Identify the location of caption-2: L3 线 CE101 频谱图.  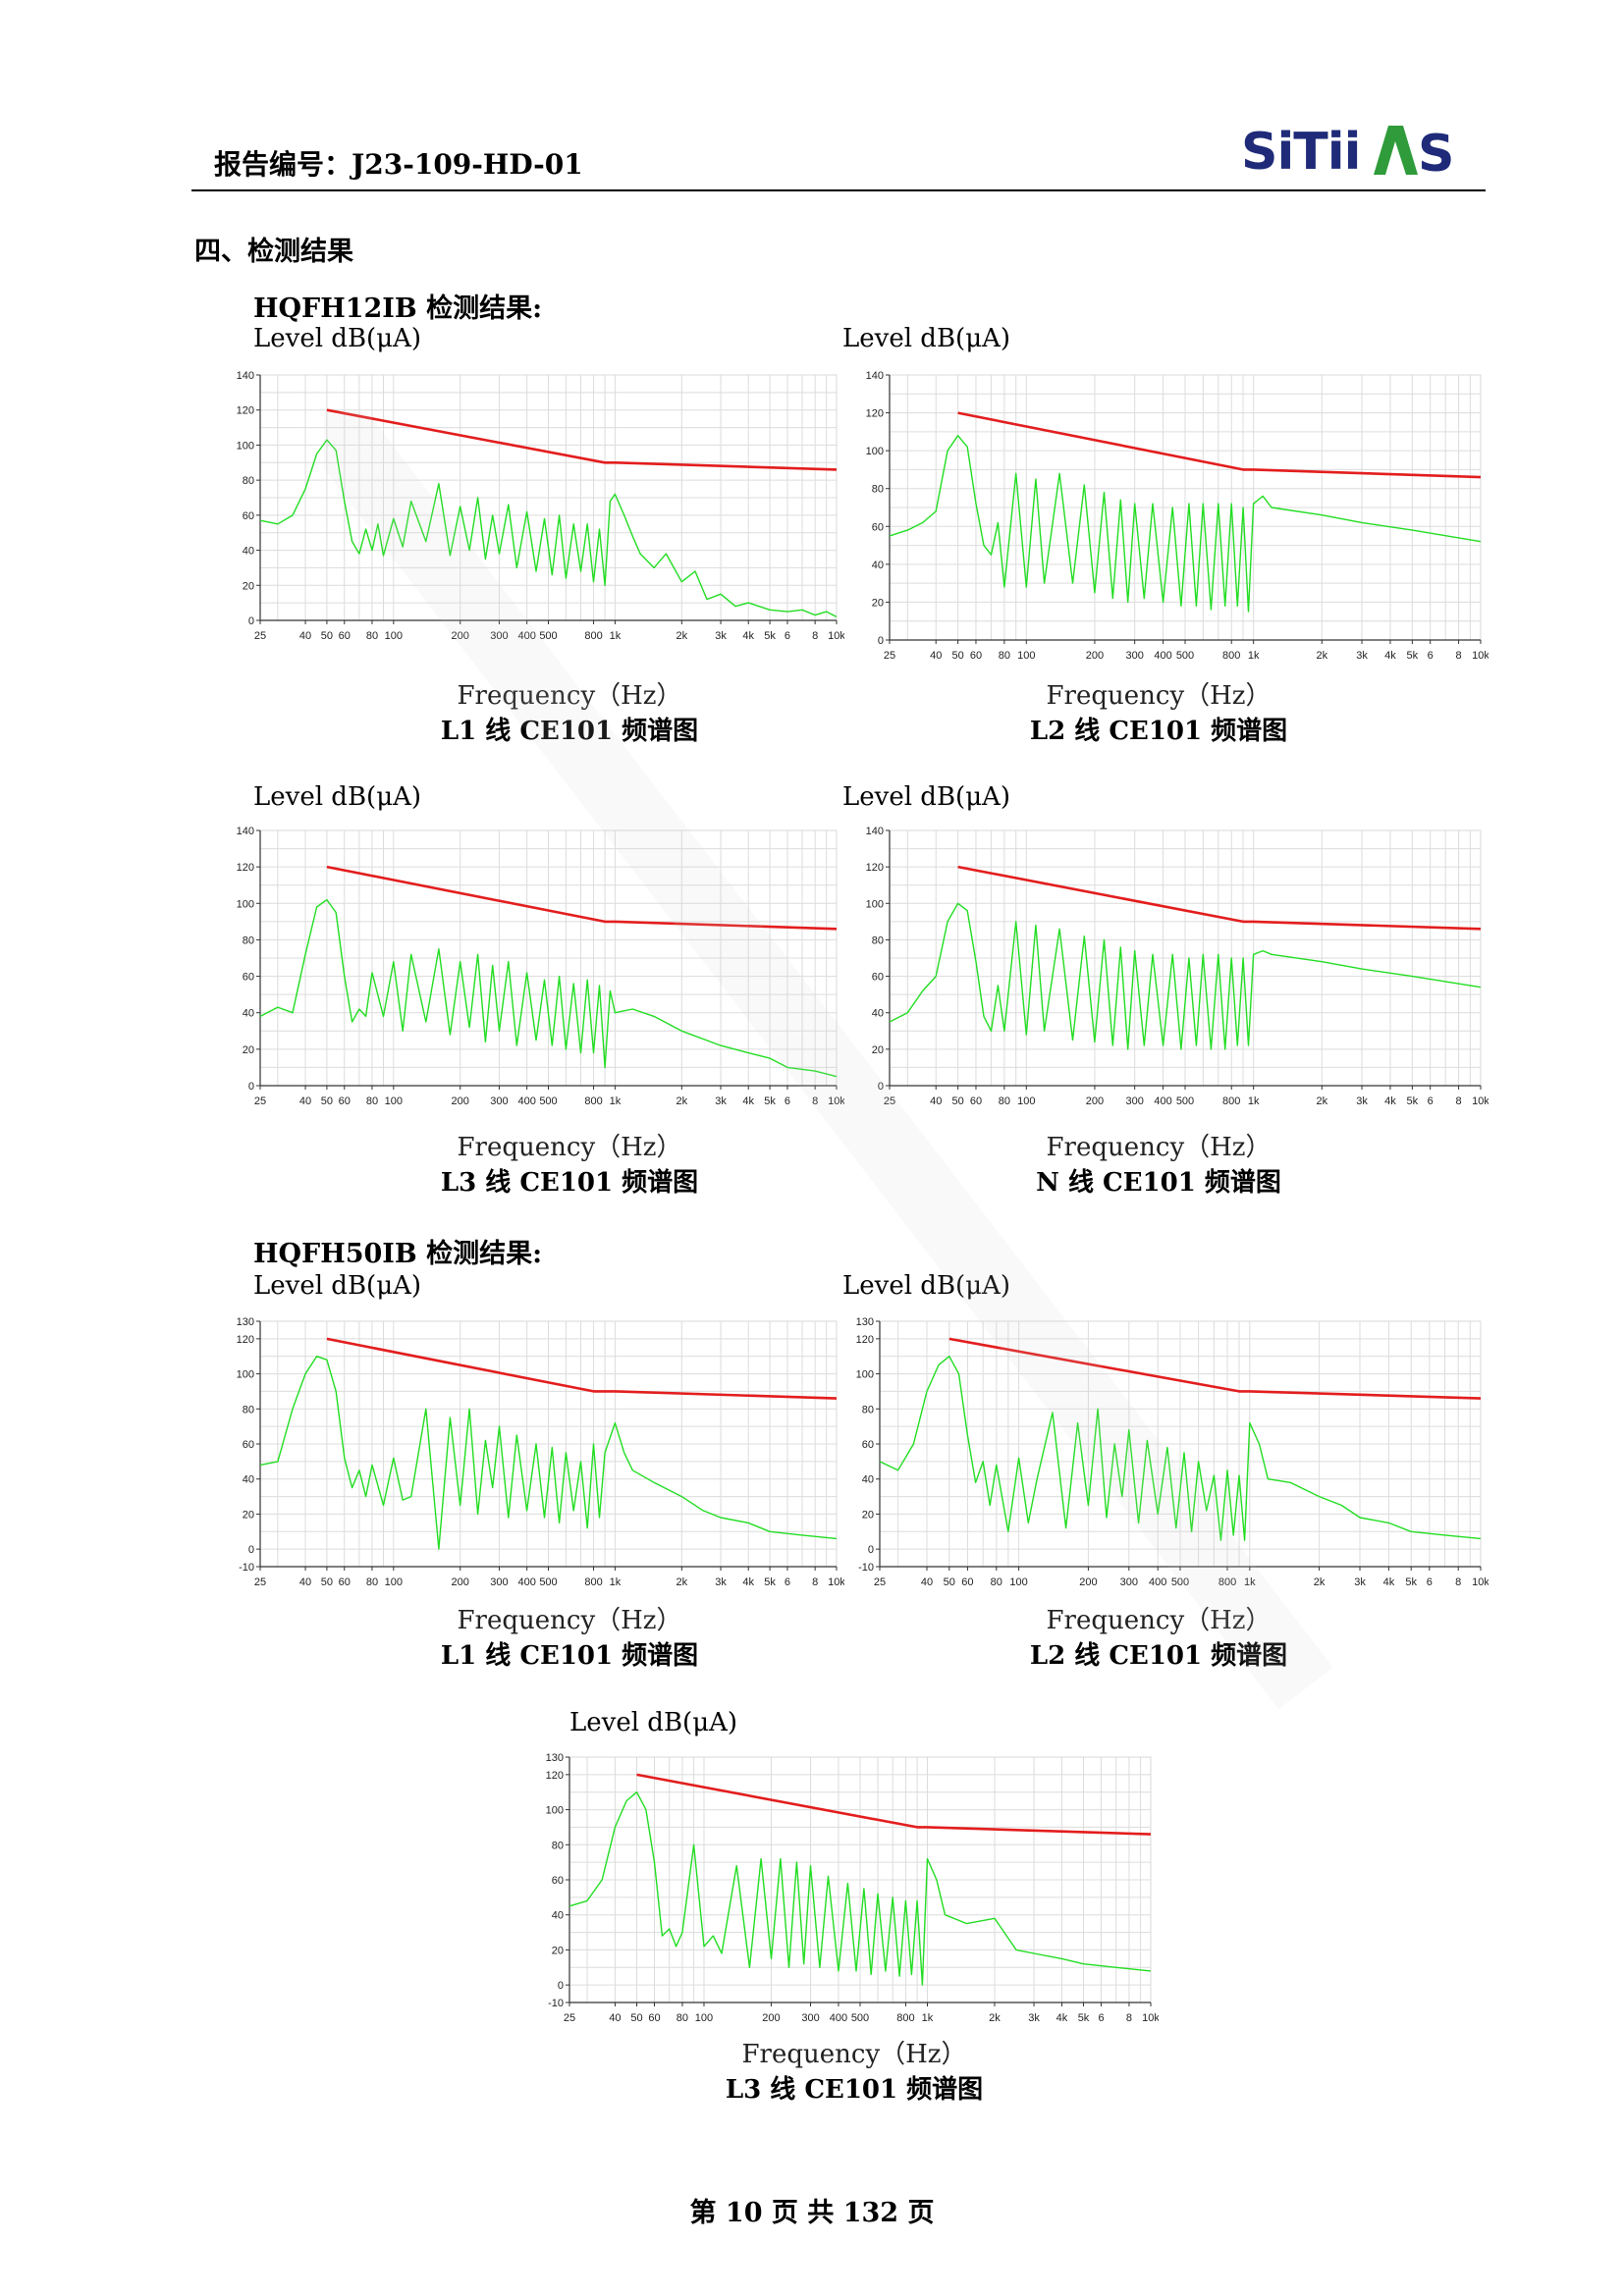
(569, 1183).